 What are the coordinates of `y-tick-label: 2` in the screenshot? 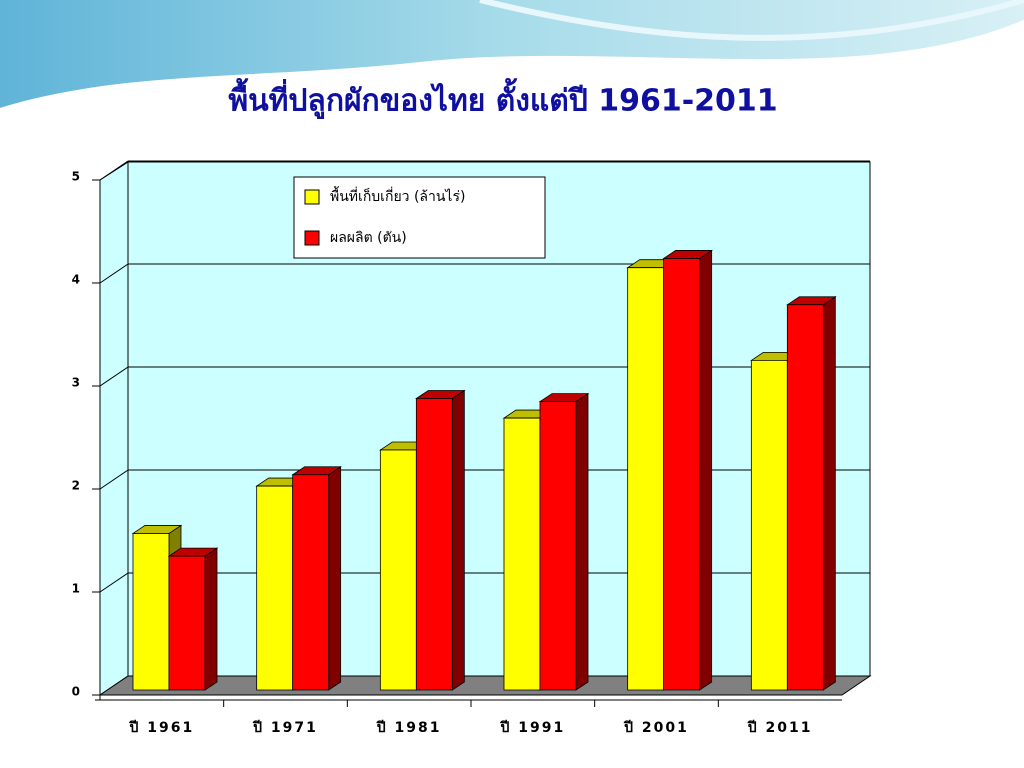 It's located at (76, 486).